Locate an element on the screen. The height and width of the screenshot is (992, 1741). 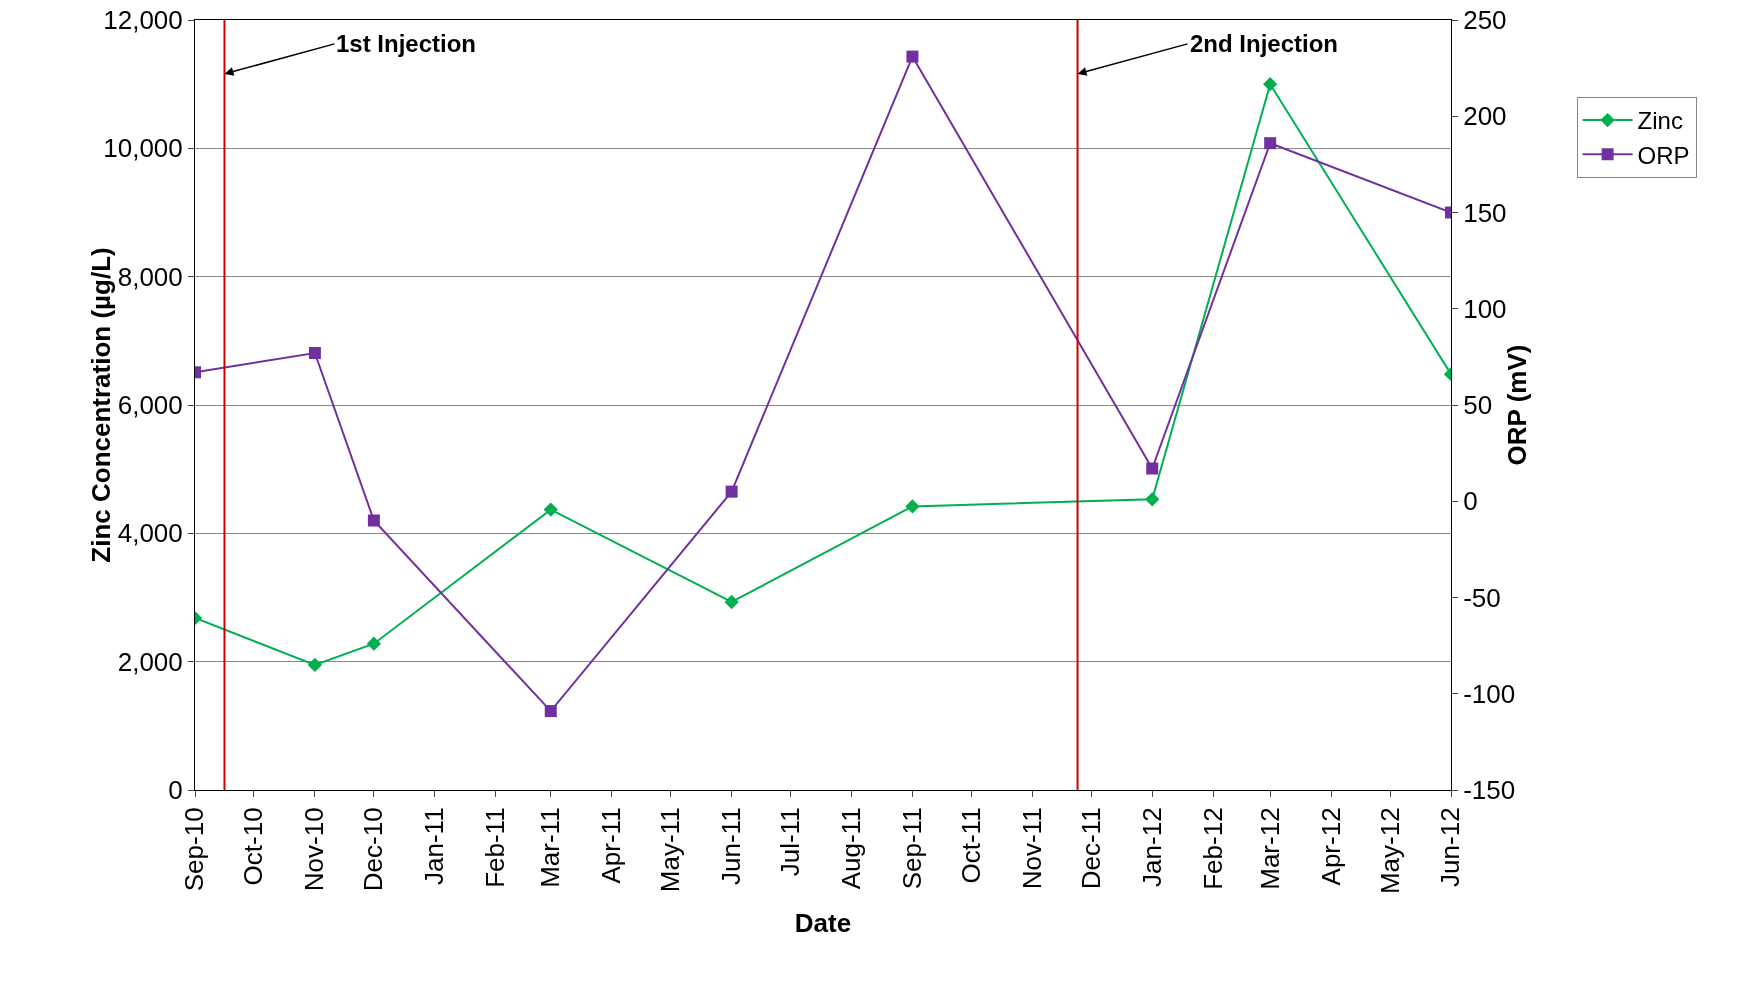
x-tick-label: Nov-11 is located at coordinates (1031, 848).